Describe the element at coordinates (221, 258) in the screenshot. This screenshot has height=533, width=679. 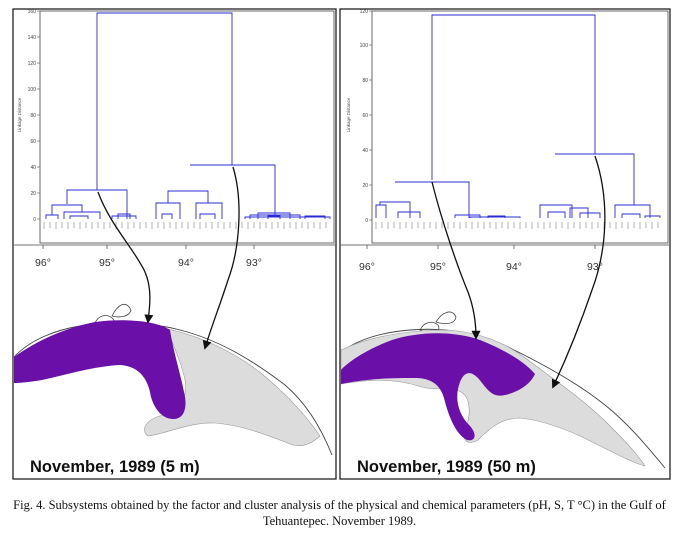
I see `left-arrow-grey` at that location.